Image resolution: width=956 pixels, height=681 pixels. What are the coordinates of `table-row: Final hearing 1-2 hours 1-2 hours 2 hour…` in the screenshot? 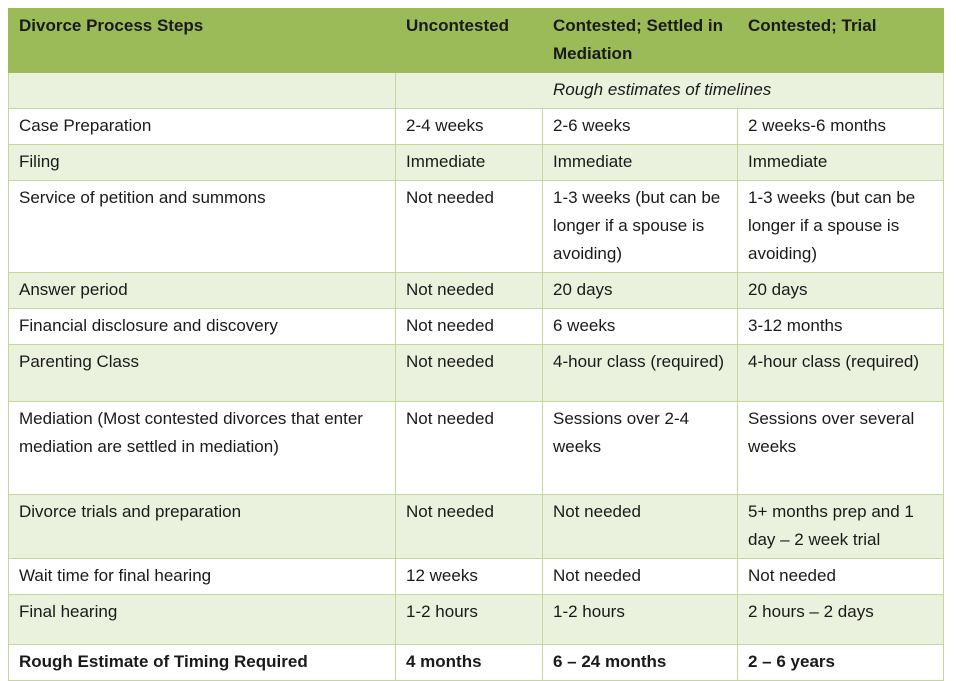 It's located at (476, 619).